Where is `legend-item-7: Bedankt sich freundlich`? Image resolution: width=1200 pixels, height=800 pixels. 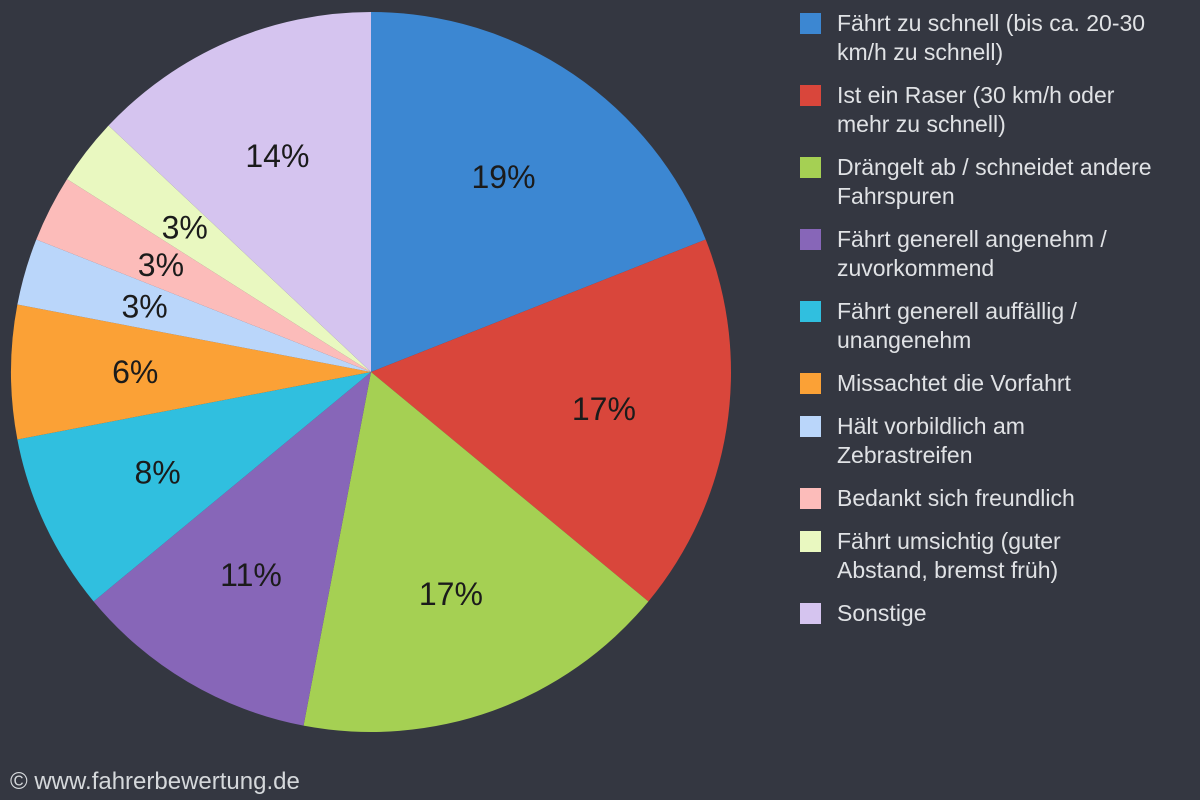
legend-item-7: Bedankt sich freundlich is located at coordinates (999, 498).